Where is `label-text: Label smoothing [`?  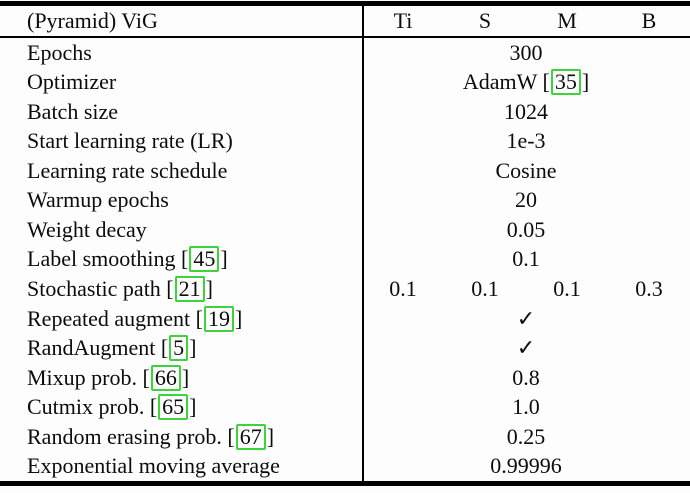
label-text: Label smoothing [ is located at coordinates (108, 259).